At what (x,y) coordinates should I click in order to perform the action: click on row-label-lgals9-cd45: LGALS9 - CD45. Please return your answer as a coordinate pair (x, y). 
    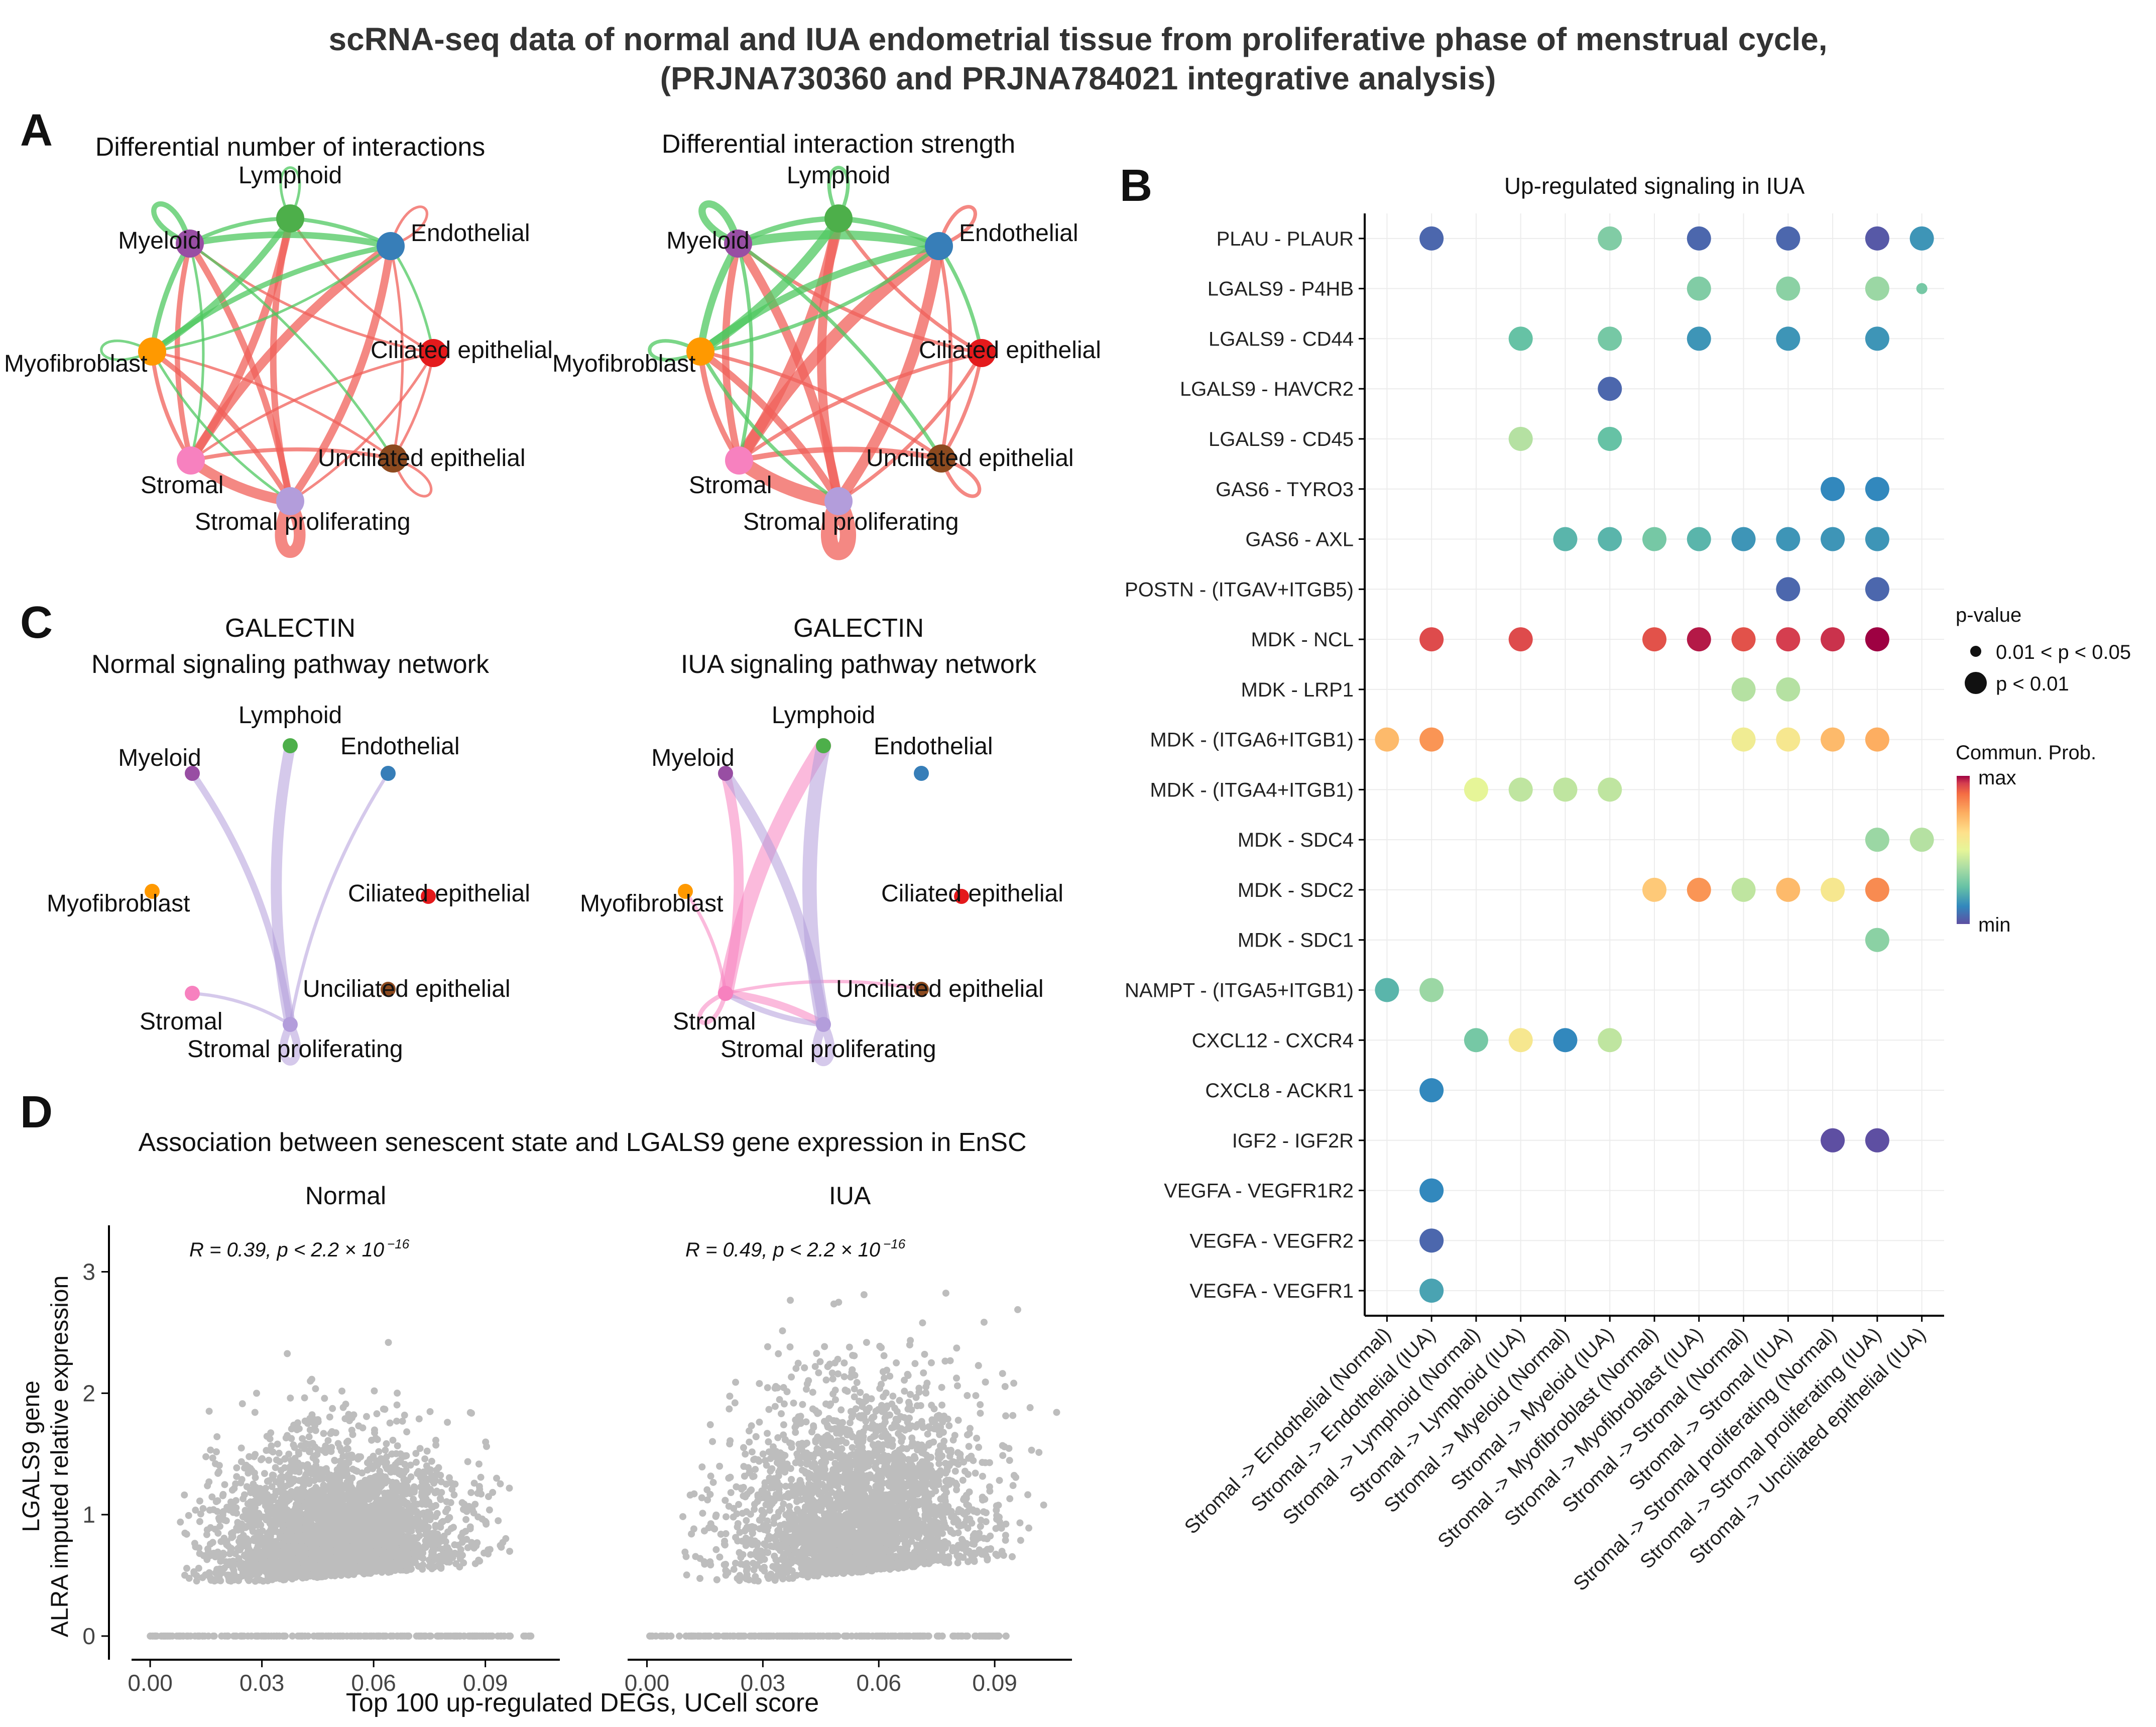
    Looking at the image, I should click on (1281, 439).